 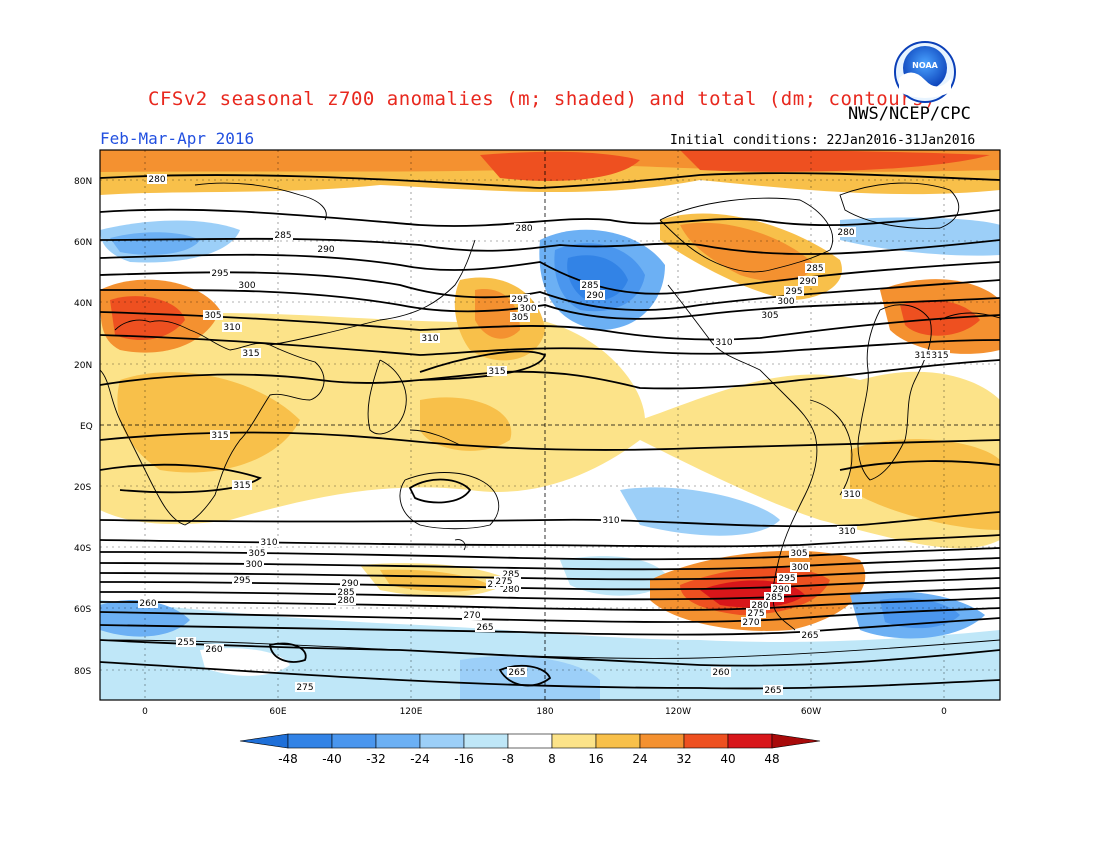 What do you see at coordinates (823, 140) in the screenshot?
I see `initial-conditions-label: Initial conditions: 22Jan2016-31Jan2016` at bounding box center [823, 140].